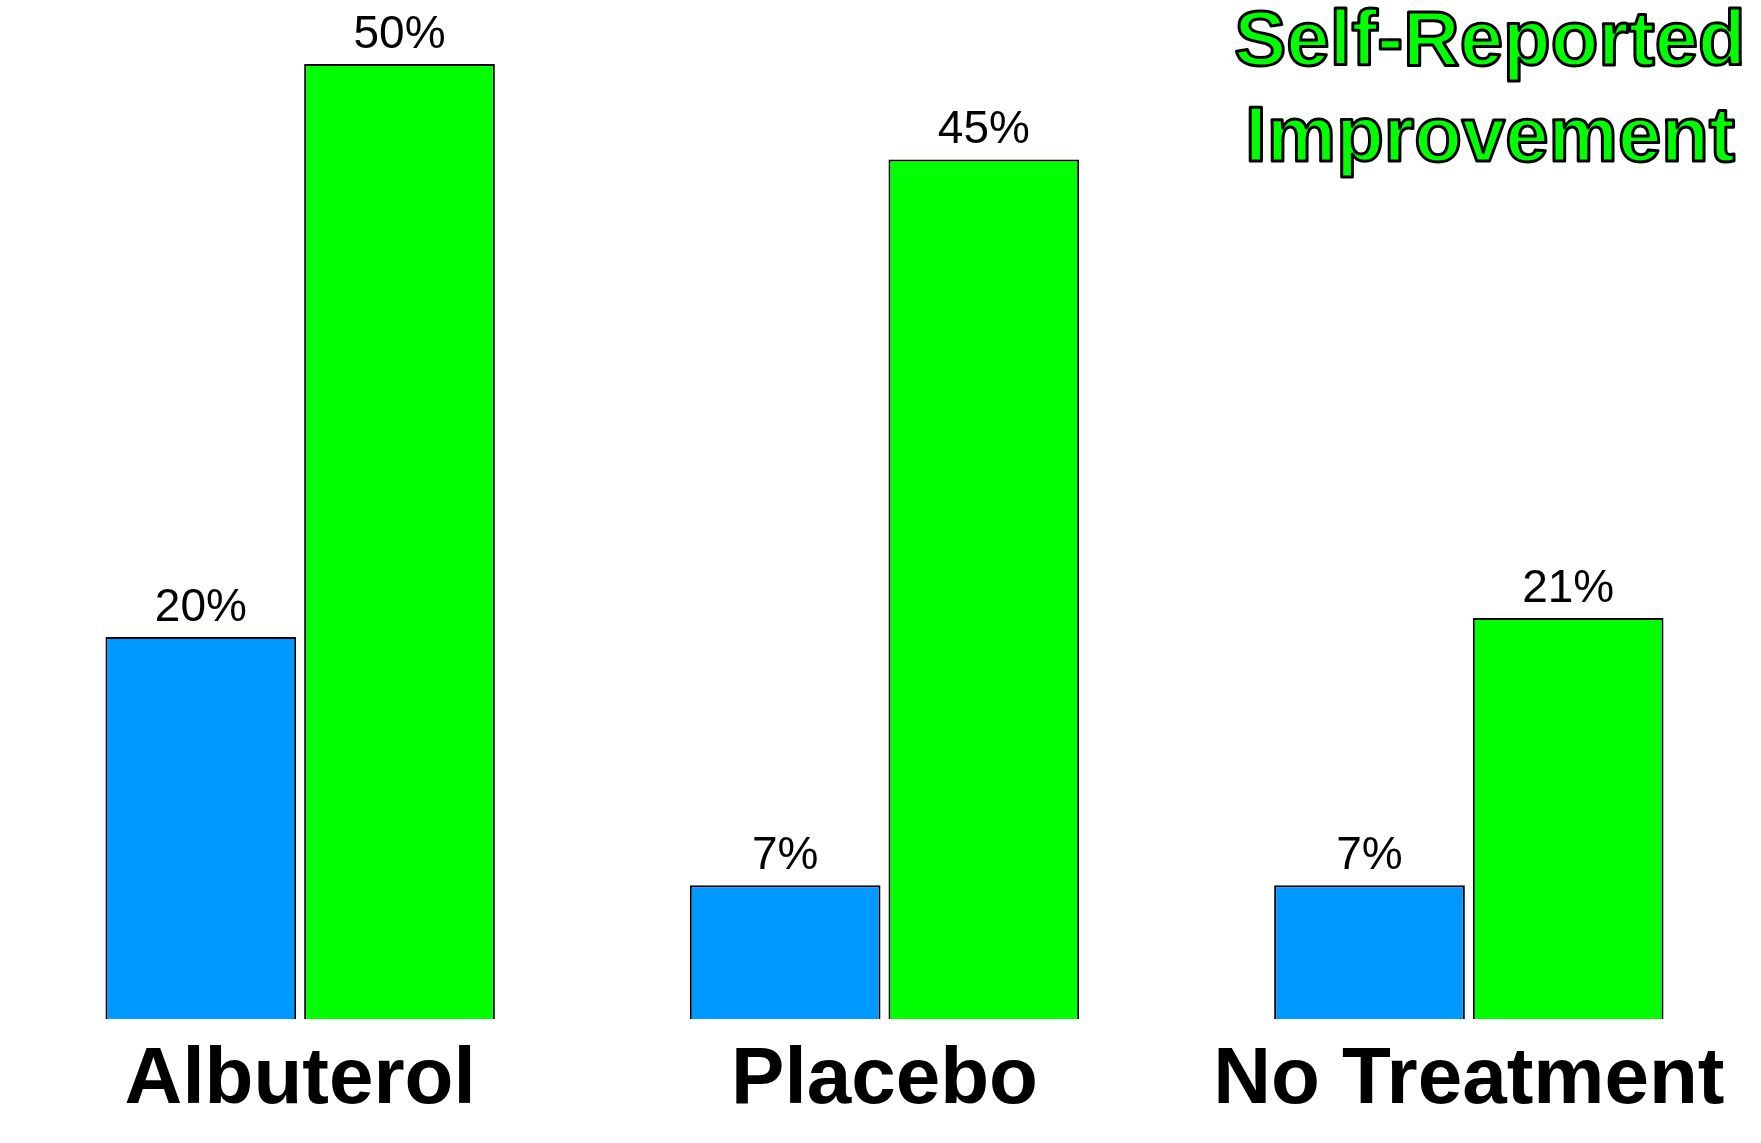 The image size is (1761, 1143). What do you see at coordinates (983, 127) in the screenshot?
I see `data-label: 45%` at bounding box center [983, 127].